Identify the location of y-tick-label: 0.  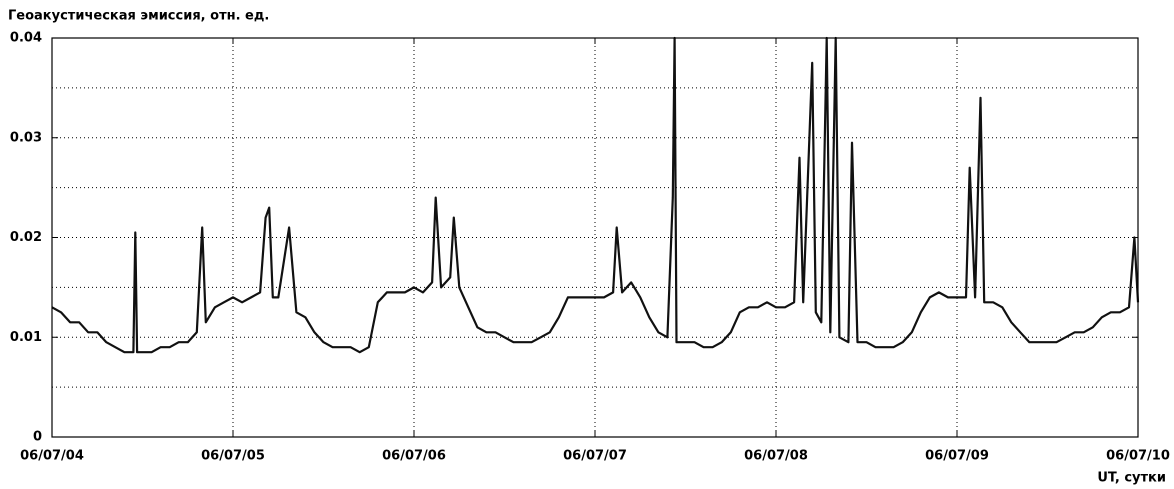
(37, 437).